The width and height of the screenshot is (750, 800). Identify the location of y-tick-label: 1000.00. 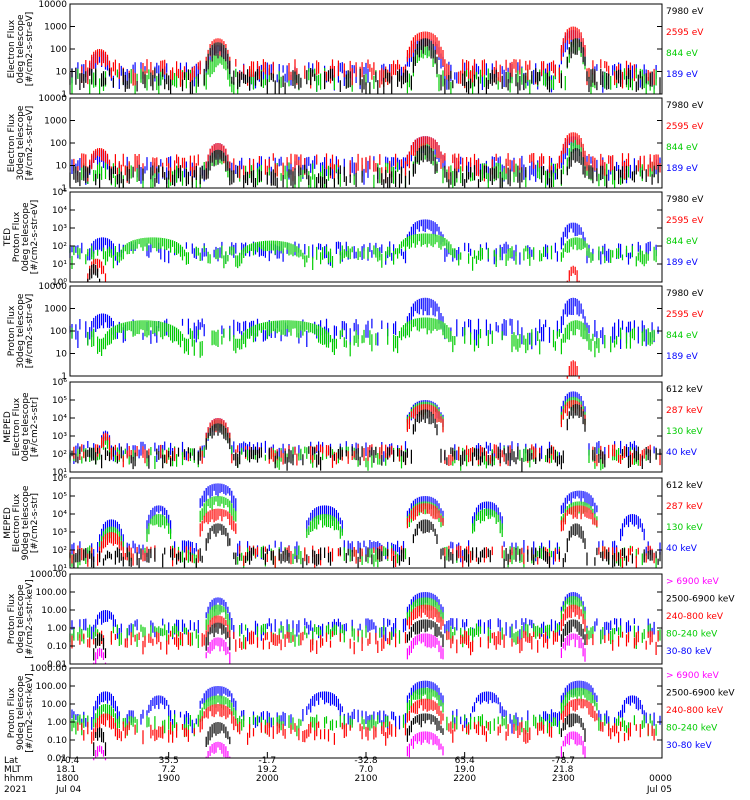
(48, 669).